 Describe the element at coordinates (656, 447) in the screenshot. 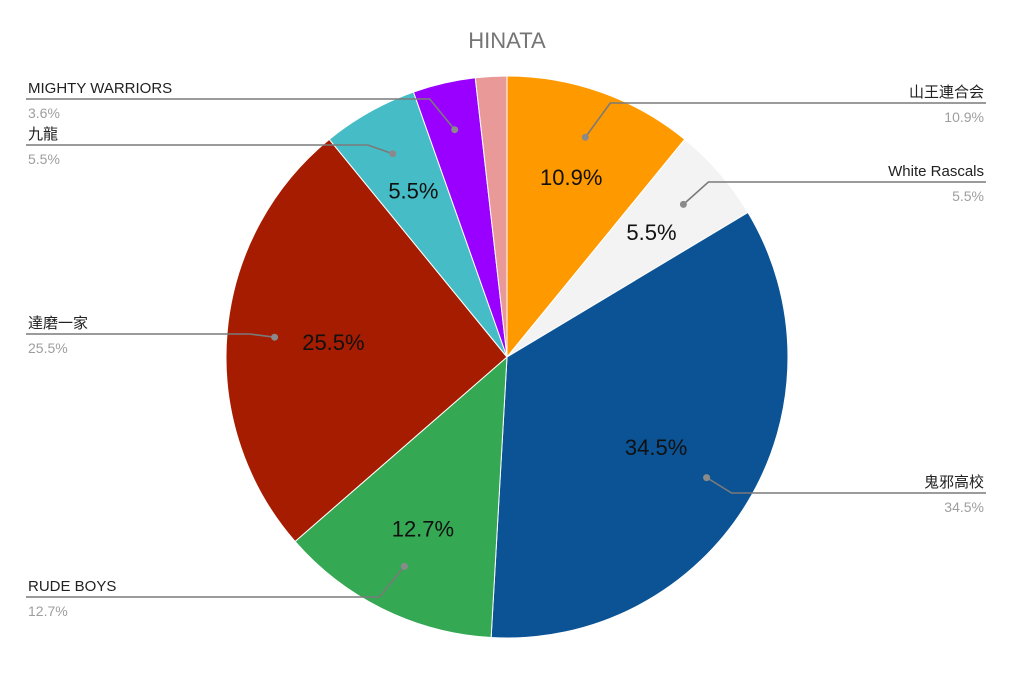

I see `slice-value-label: 34.5%` at that location.